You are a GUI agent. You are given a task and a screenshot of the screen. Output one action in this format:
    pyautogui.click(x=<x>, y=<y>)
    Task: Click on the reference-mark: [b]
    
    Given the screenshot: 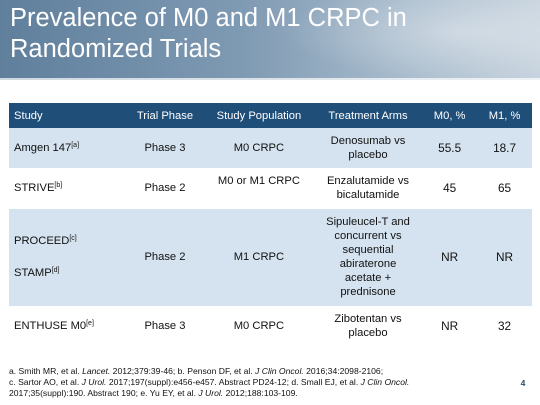 What is the action you would take?
    pyautogui.click(x=58, y=185)
    